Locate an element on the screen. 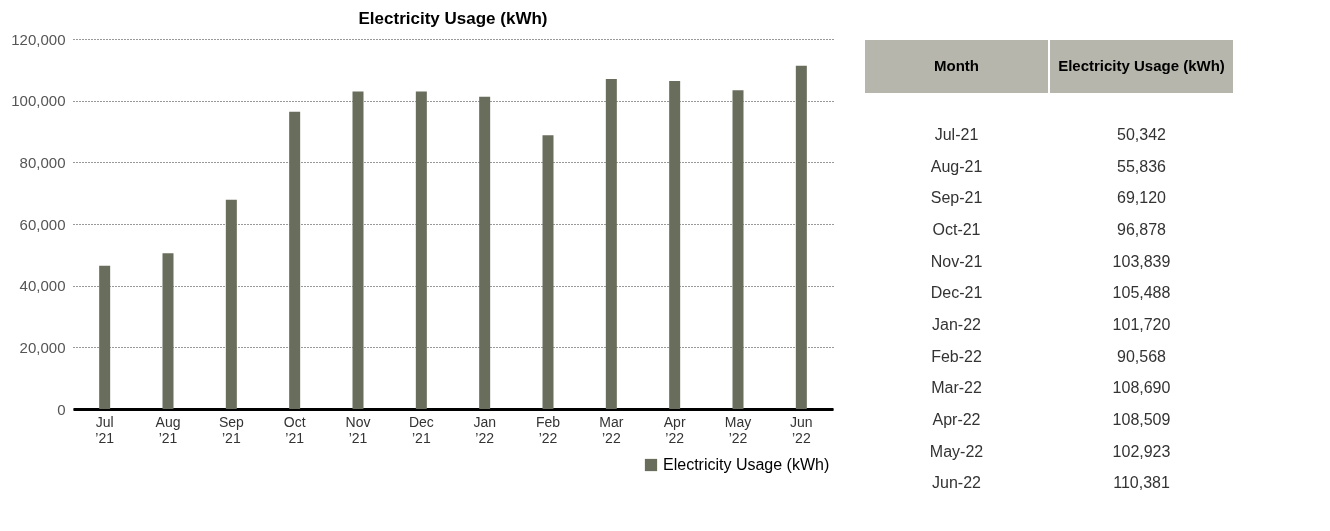 The image size is (1330, 531). text: 90,568 is located at coordinates (1142, 356).